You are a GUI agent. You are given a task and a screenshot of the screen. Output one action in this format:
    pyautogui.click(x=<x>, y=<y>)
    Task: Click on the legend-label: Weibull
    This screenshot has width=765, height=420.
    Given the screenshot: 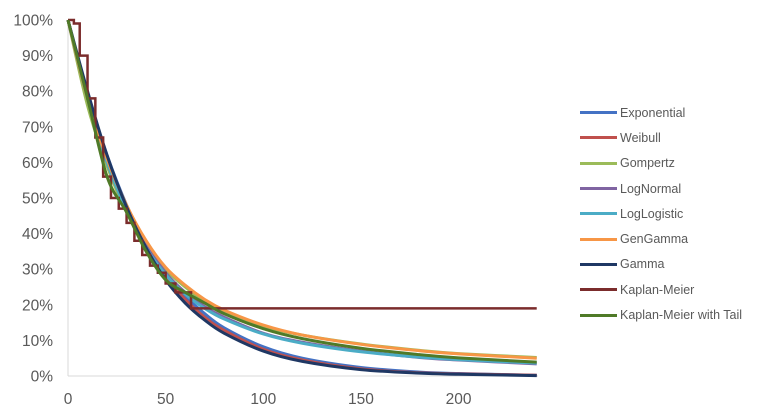 What is the action you would take?
    pyautogui.click(x=640, y=137)
    